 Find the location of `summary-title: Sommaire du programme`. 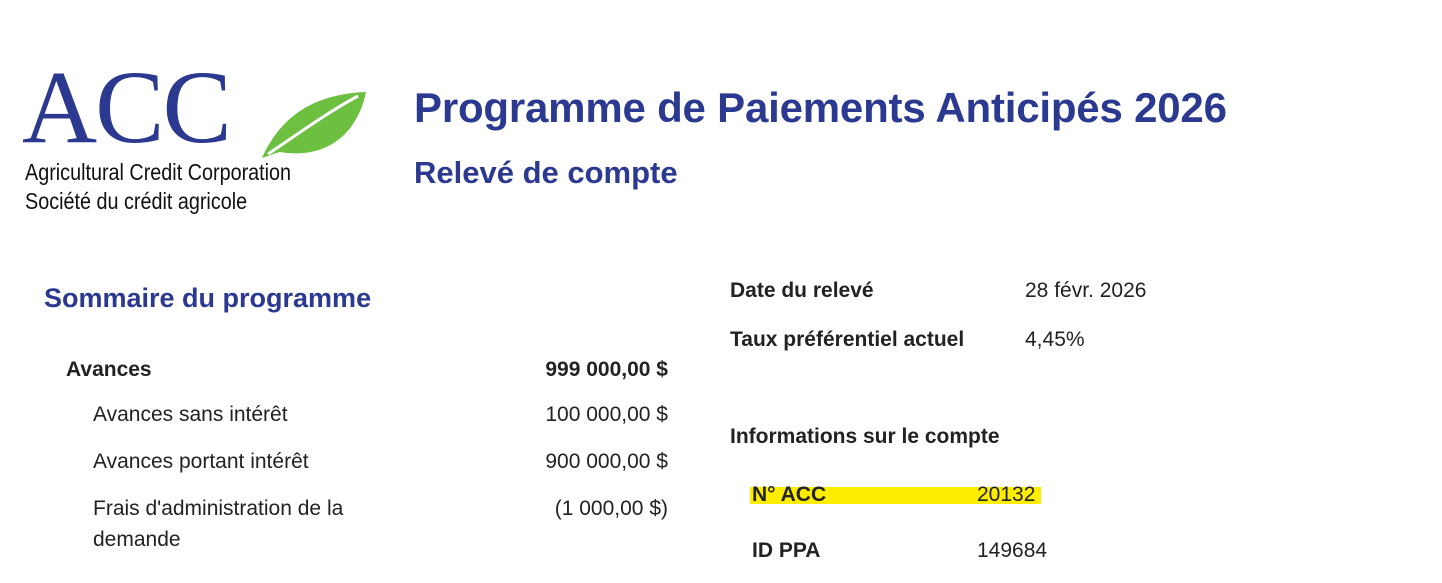

summary-title: Sommaire du programme is located at coordinates (208, 298).